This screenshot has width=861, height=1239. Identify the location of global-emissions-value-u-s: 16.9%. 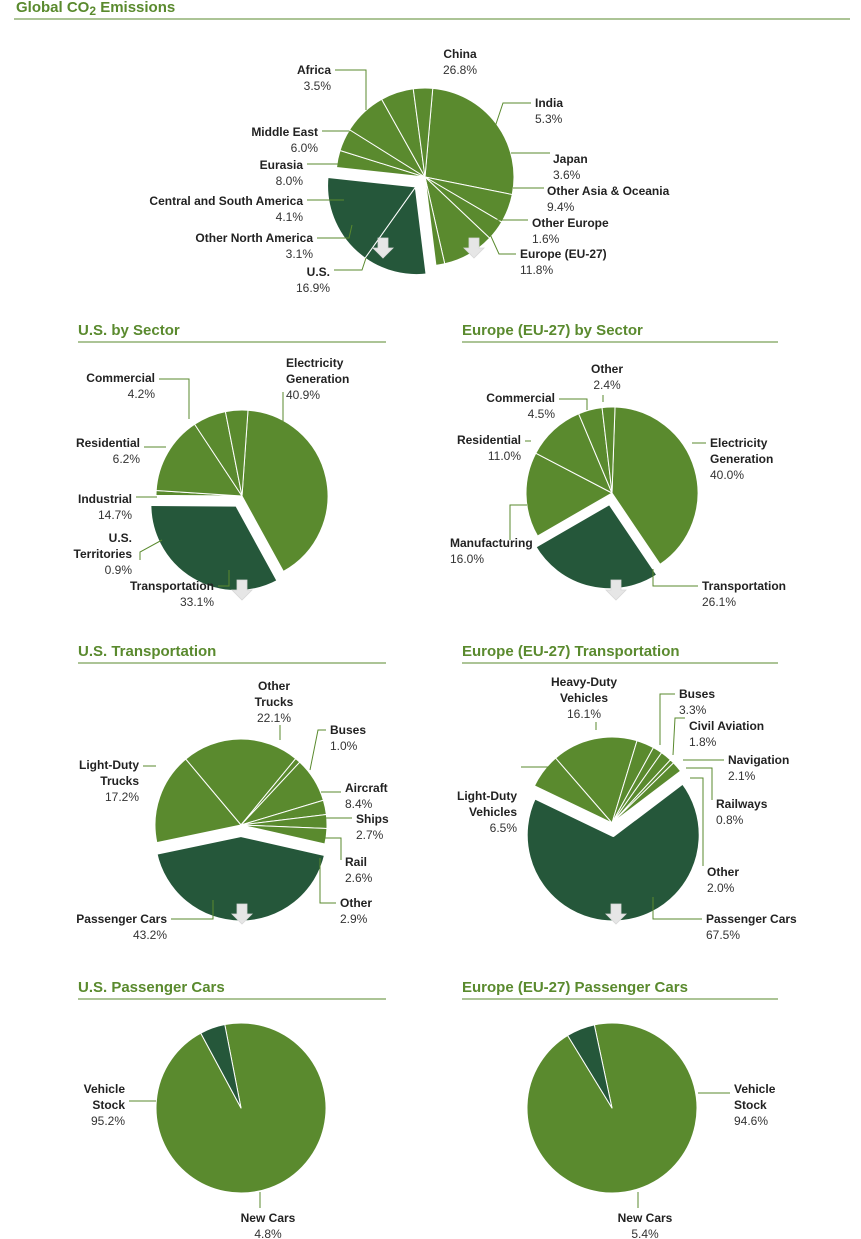
(313, 288).